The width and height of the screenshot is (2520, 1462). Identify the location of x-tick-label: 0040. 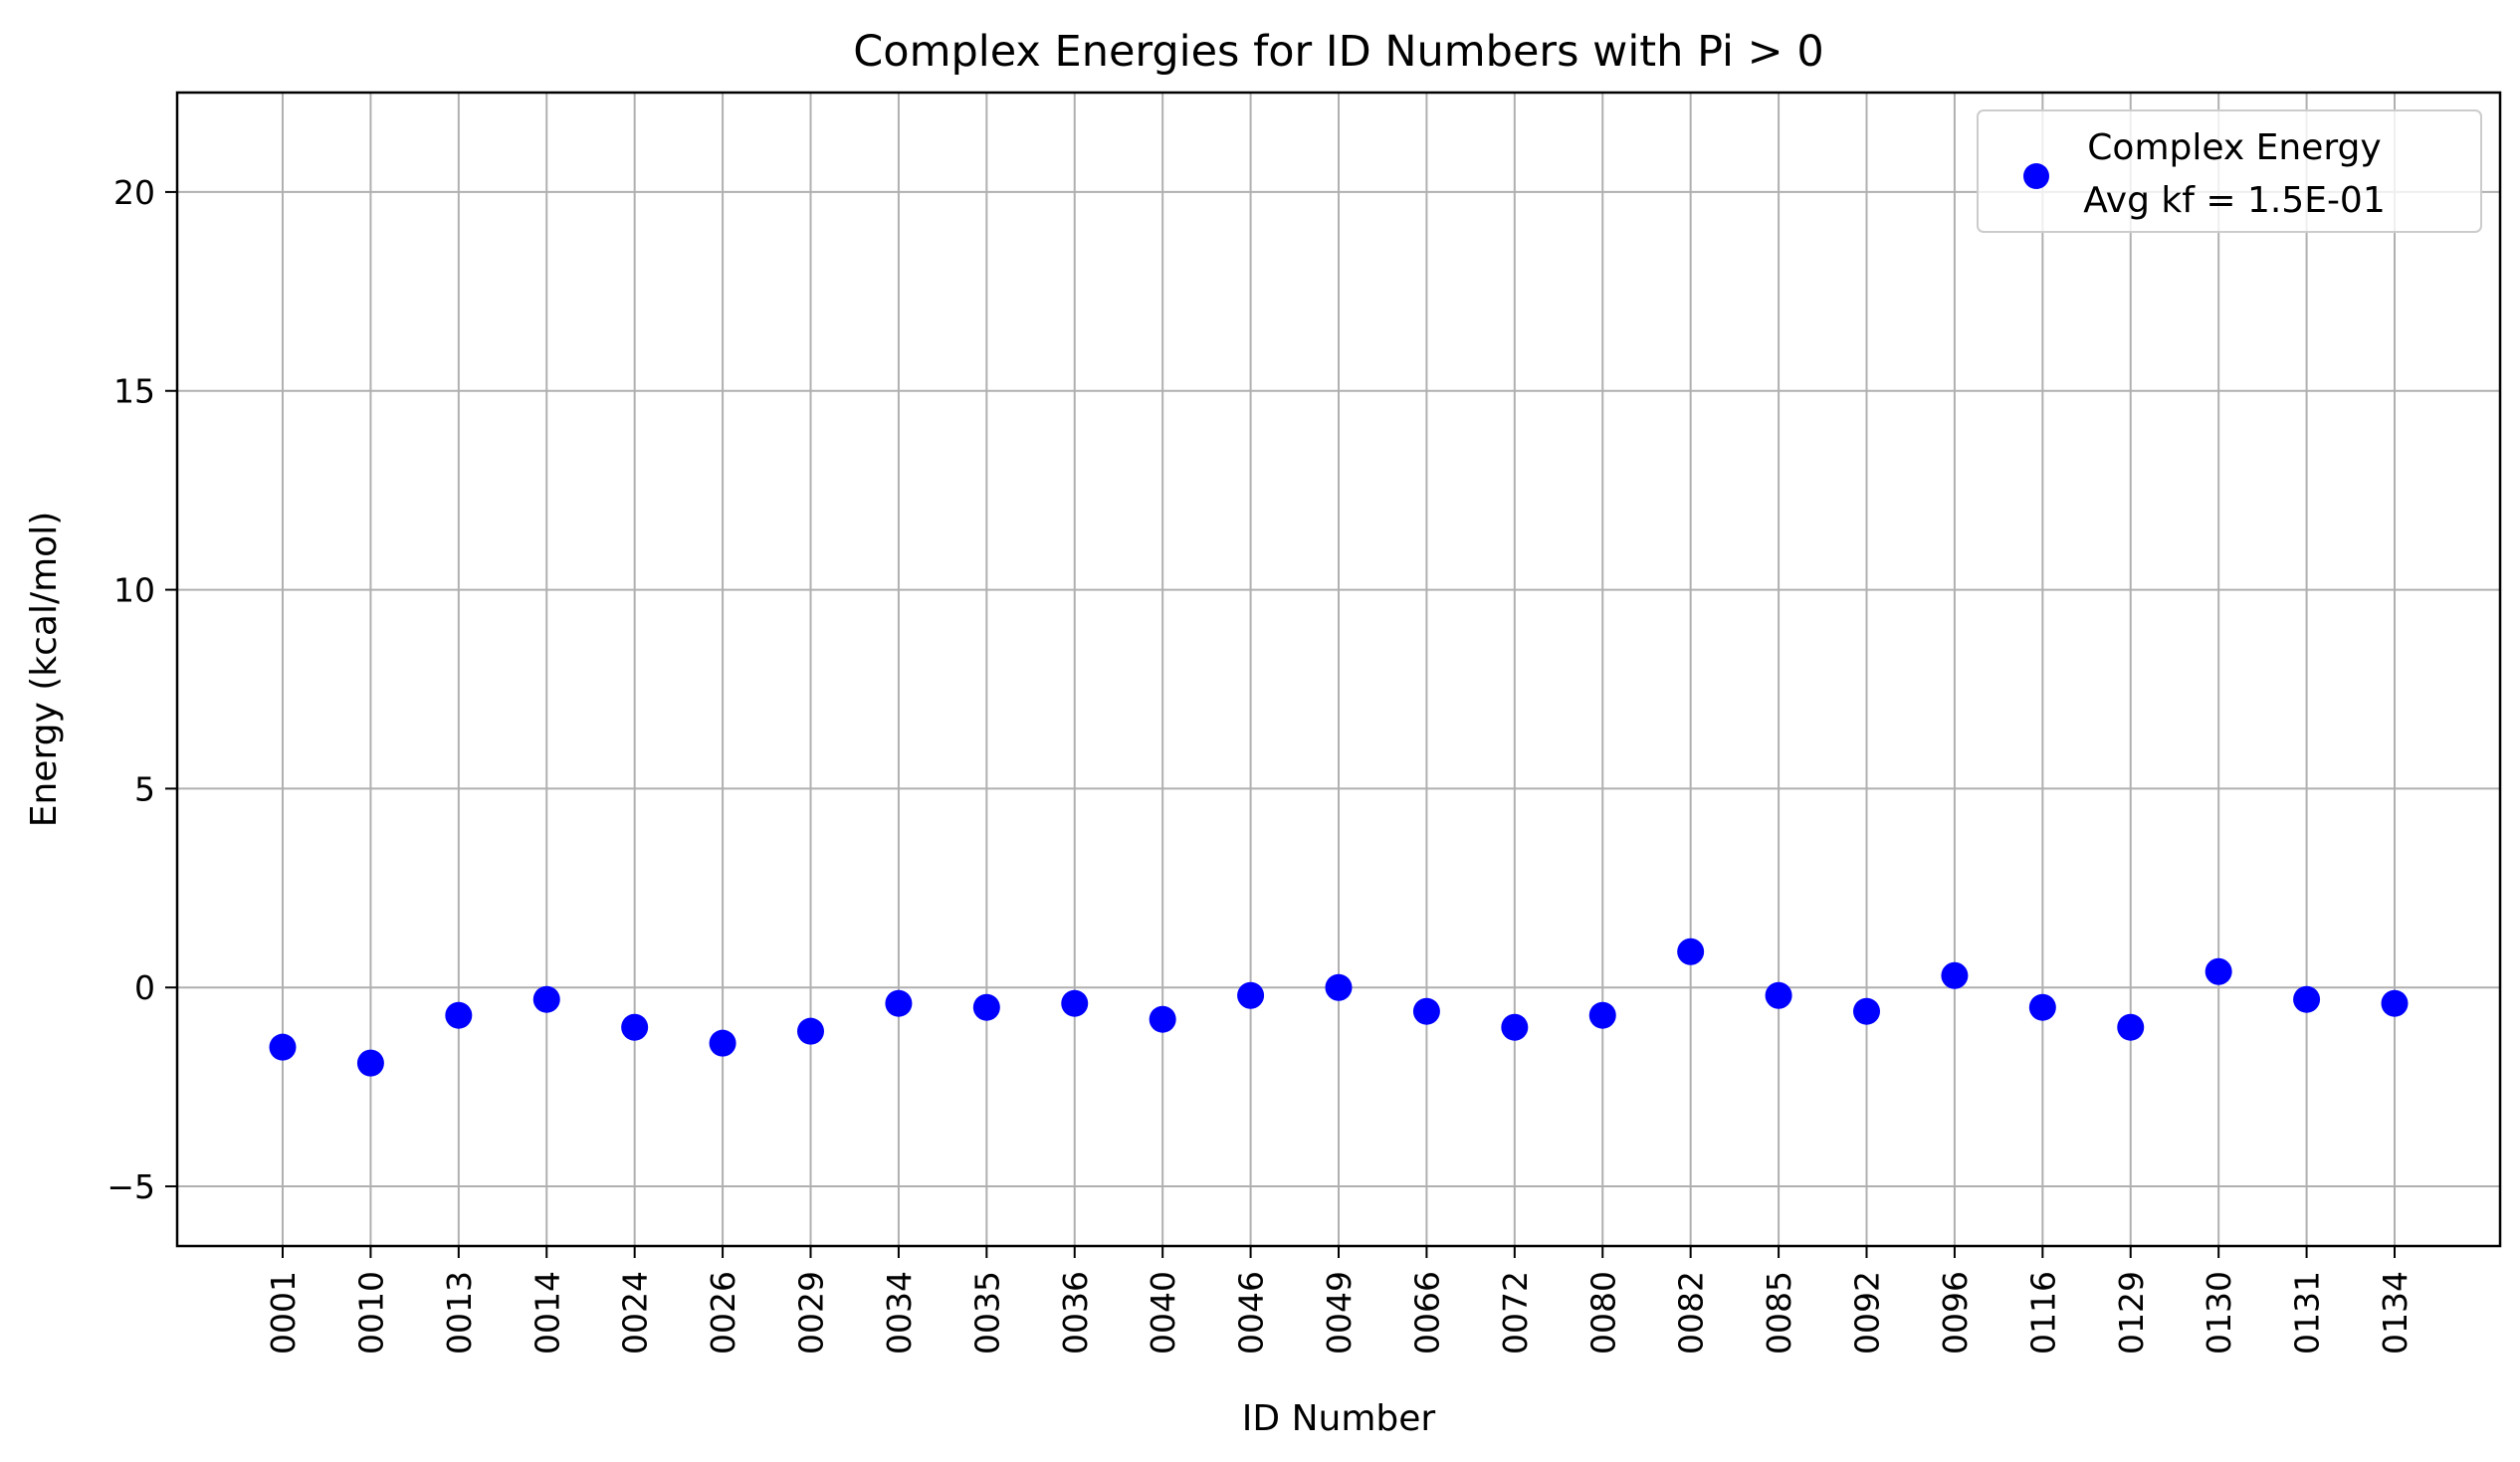
(1163, 1313).